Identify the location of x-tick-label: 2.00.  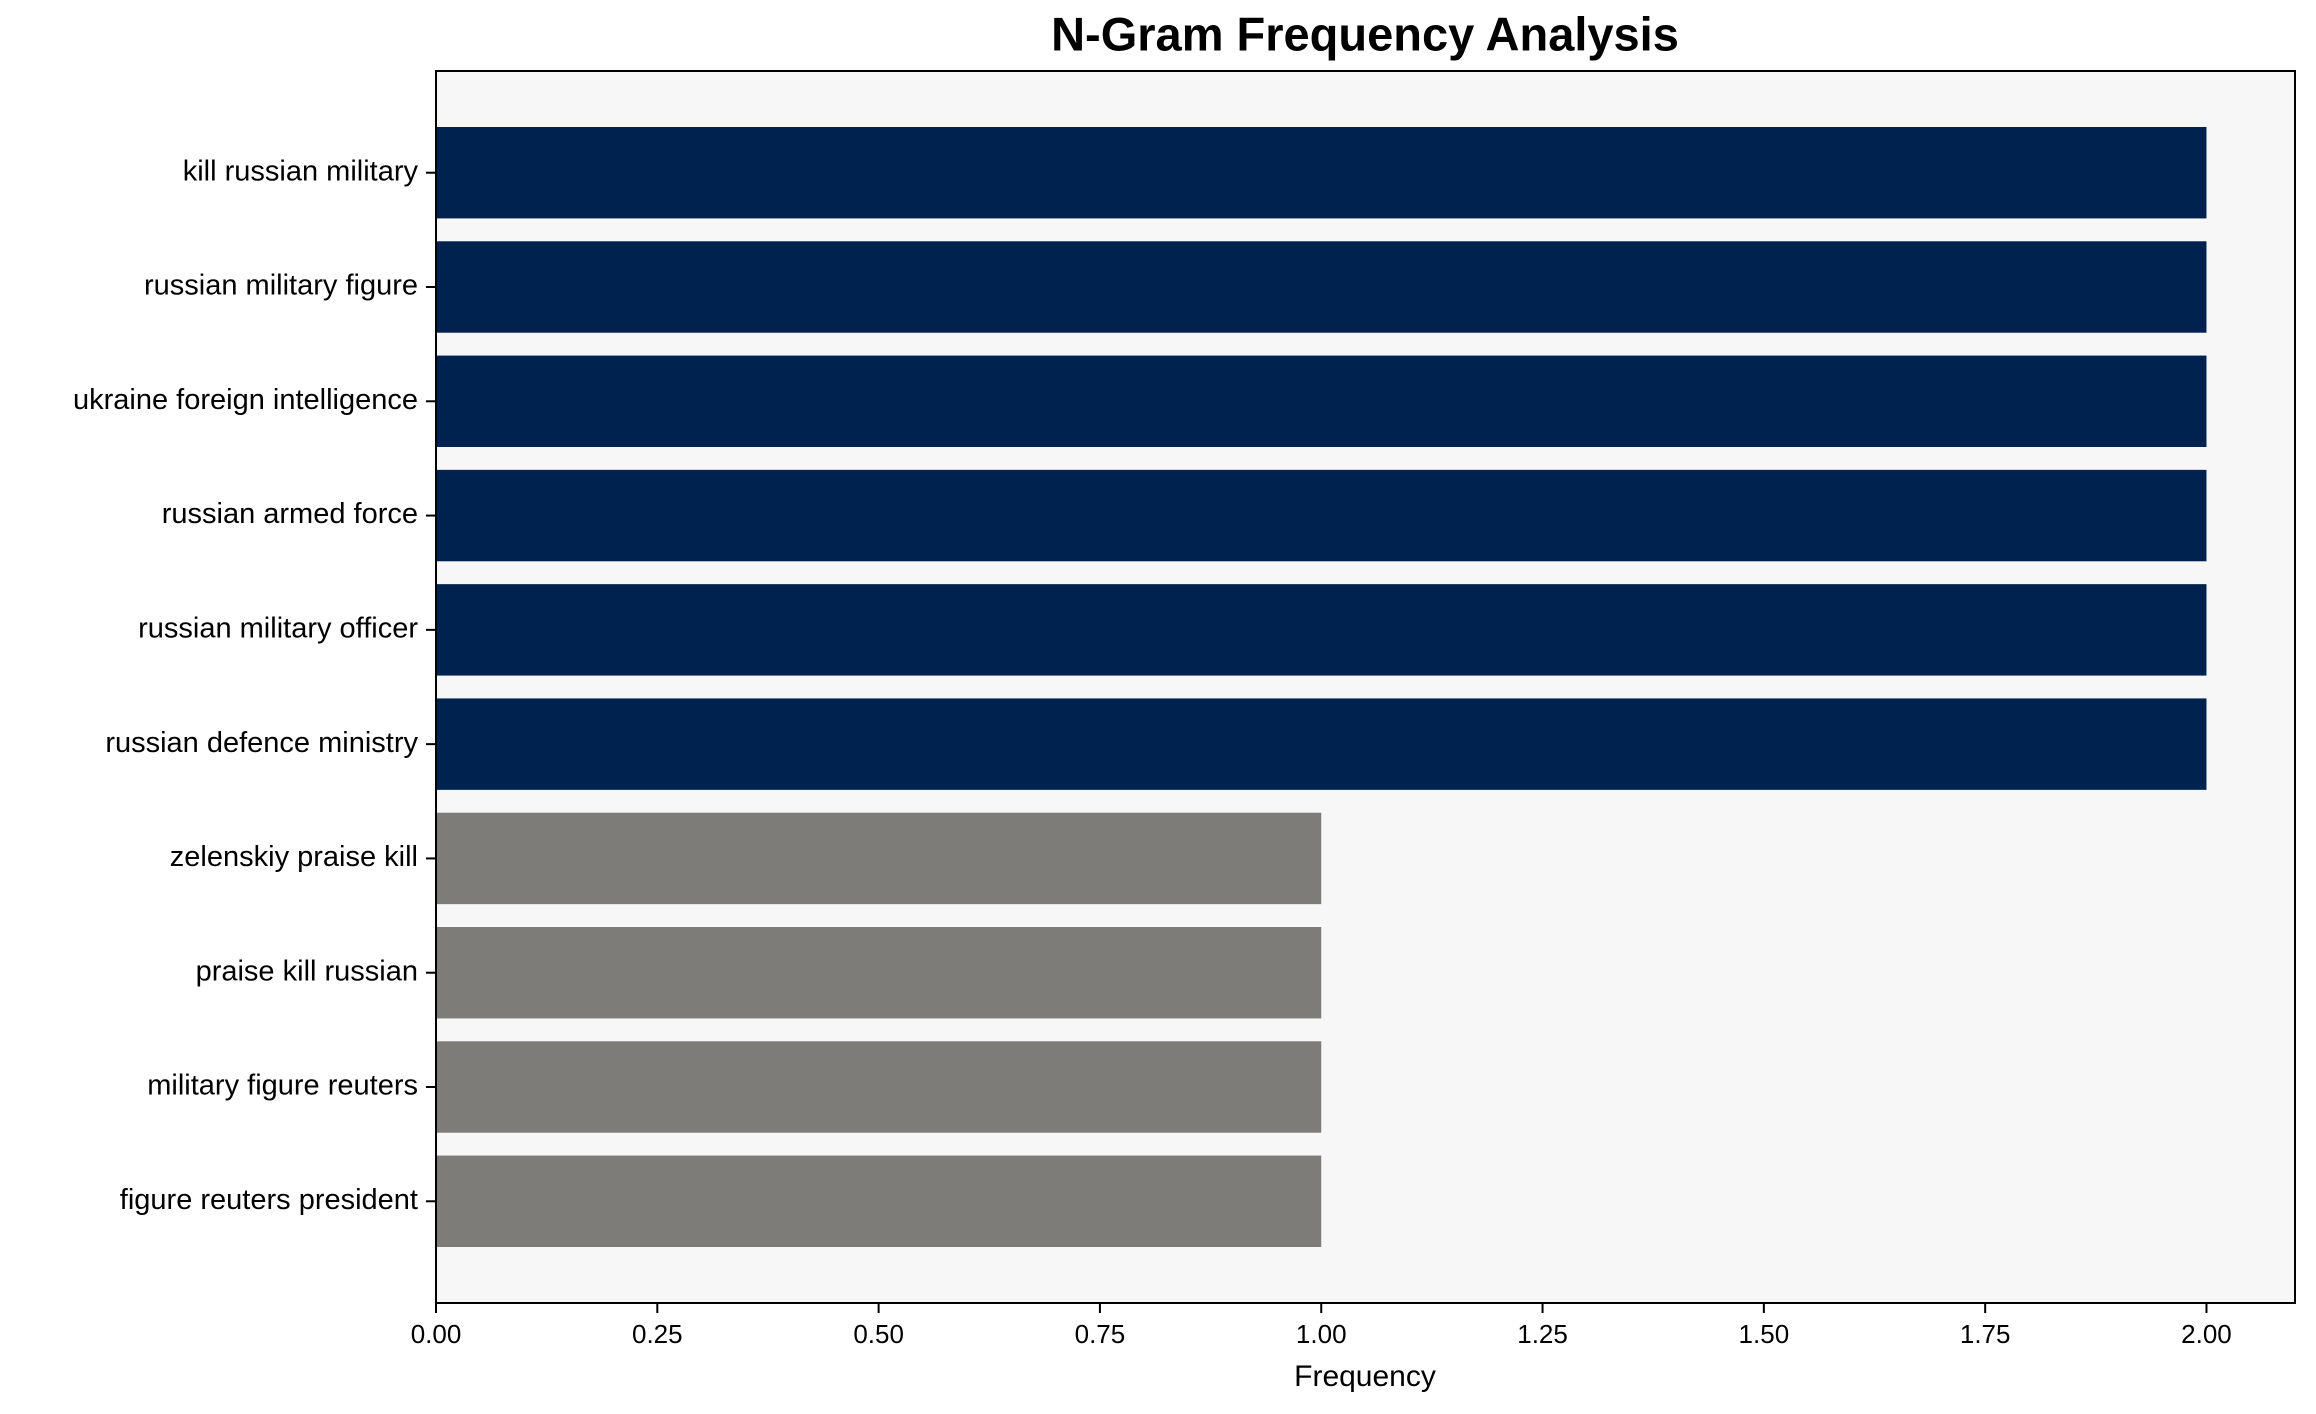
(2206, 1334).